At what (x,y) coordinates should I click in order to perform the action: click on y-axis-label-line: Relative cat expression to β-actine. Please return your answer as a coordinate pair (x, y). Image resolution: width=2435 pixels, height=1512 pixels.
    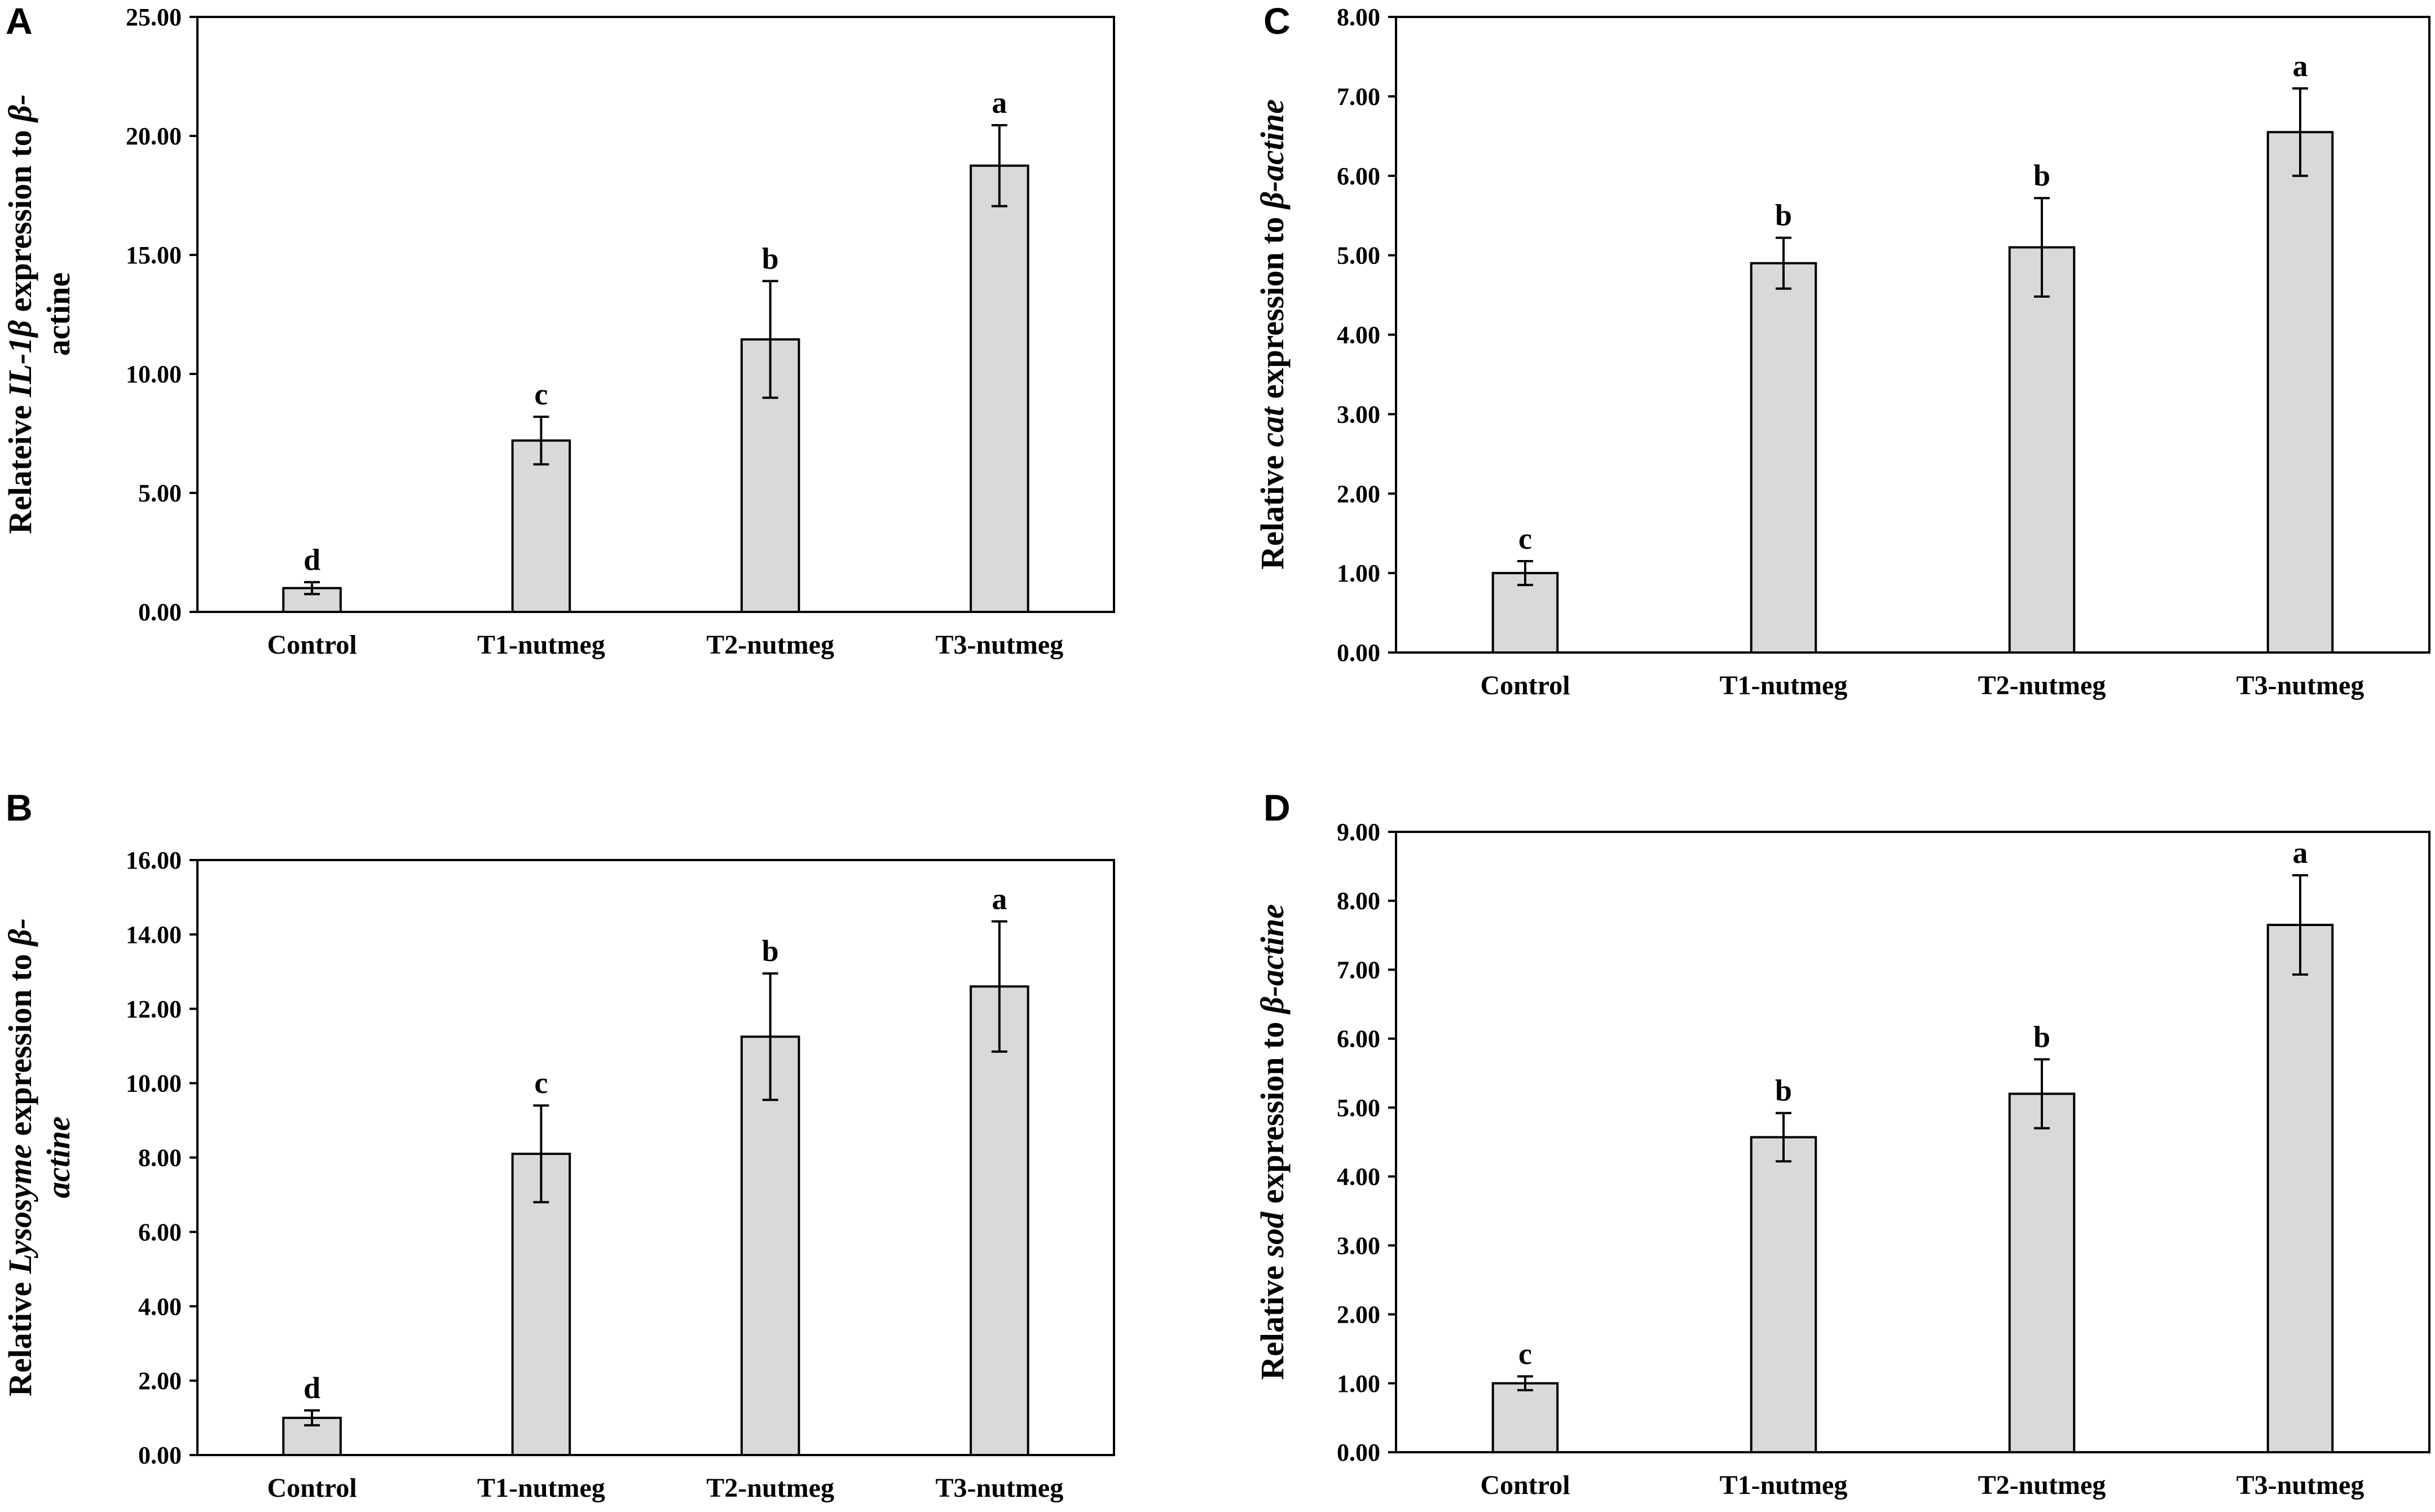
    Looking at the image, I should click on (1272, 334).